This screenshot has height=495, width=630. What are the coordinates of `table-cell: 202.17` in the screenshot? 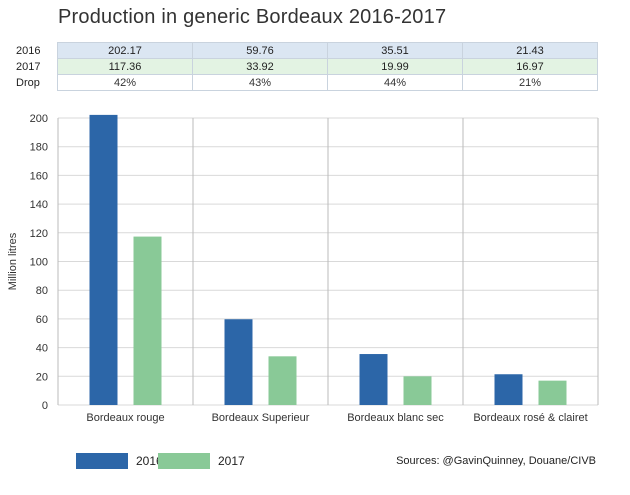 It's located at (125, 50).